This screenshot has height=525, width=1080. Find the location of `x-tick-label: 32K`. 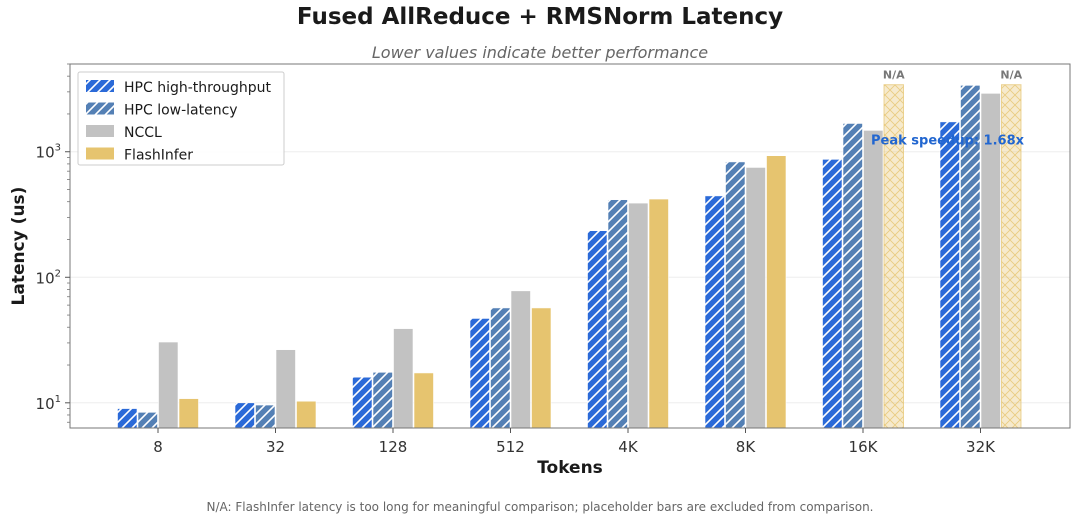

x-tick-label: 32K is located at coordinates (981, 447).